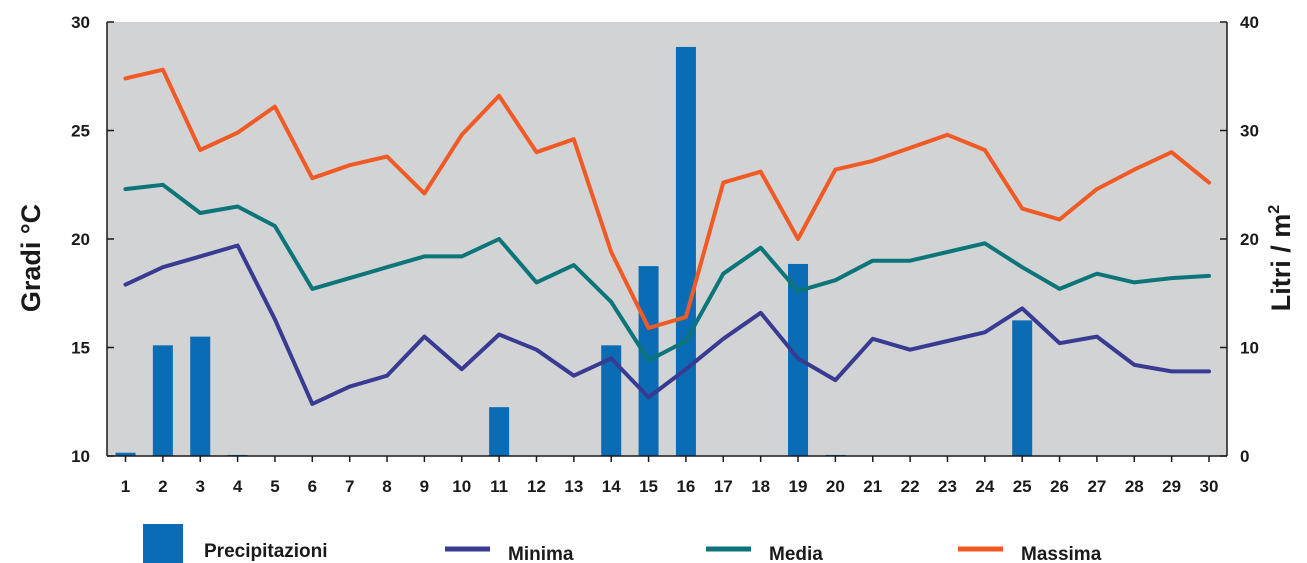 This screenshot has height=563, width=1307. Describe the element at coordinates (31, 258) in the screenshot. I see `left-axis-title: Gradi °C` at that location.